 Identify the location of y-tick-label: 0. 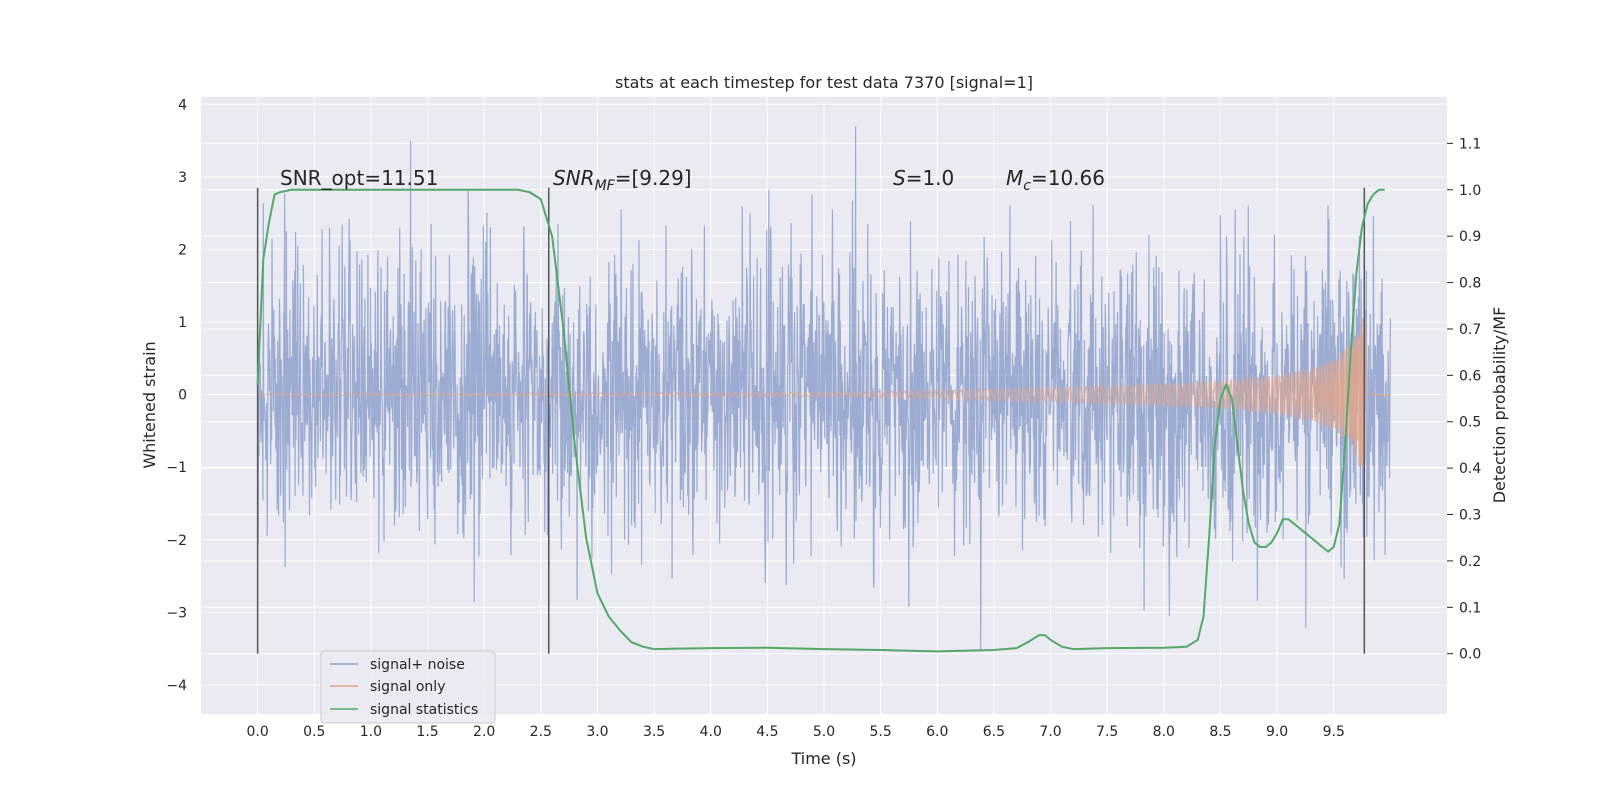
(182, 396).